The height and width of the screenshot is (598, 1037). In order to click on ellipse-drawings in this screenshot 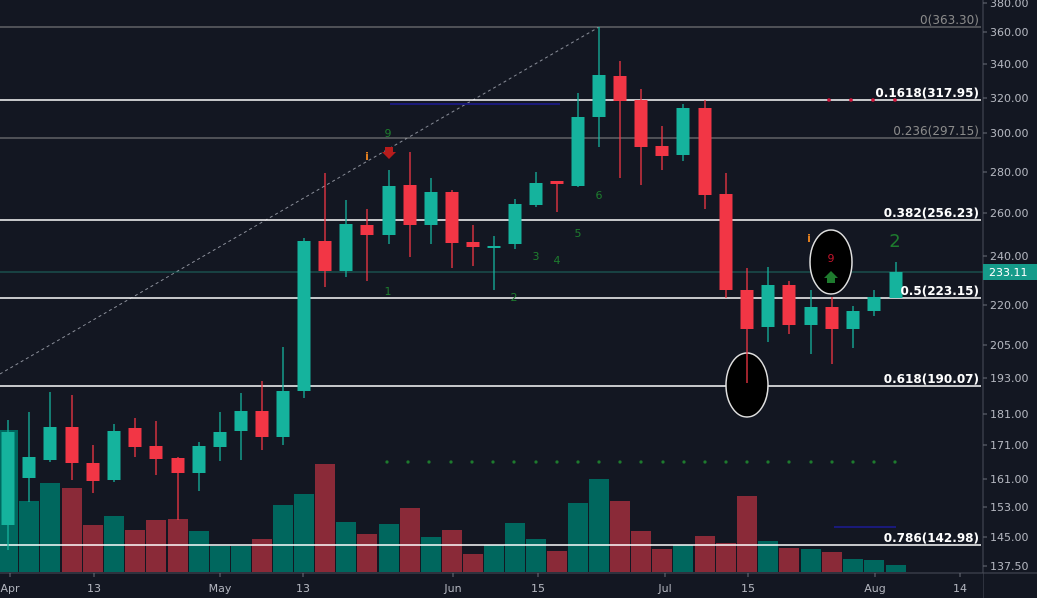, I will do `click(789, 323)`.